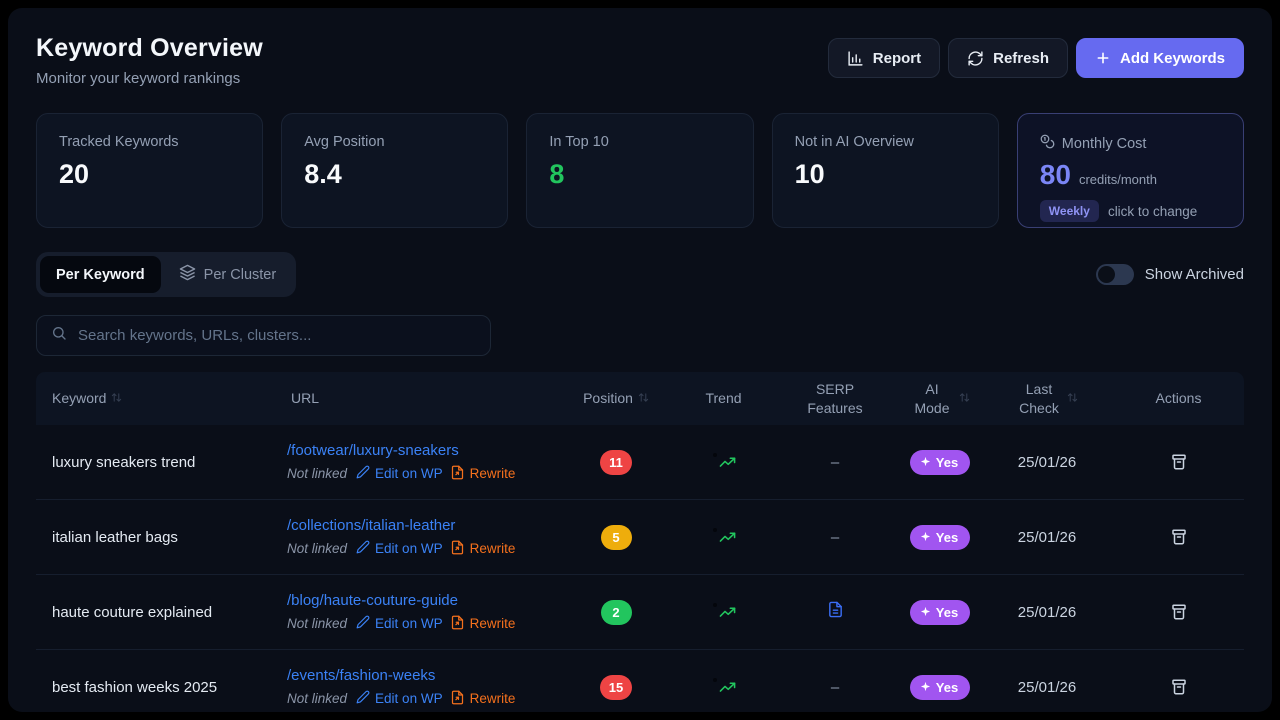 The width and height of the screenshot is (1280, 720). What do you see at coordinates (1106, 274) in the screenshot?
I see `toggle-knob` at bounding box center [1106, 274].